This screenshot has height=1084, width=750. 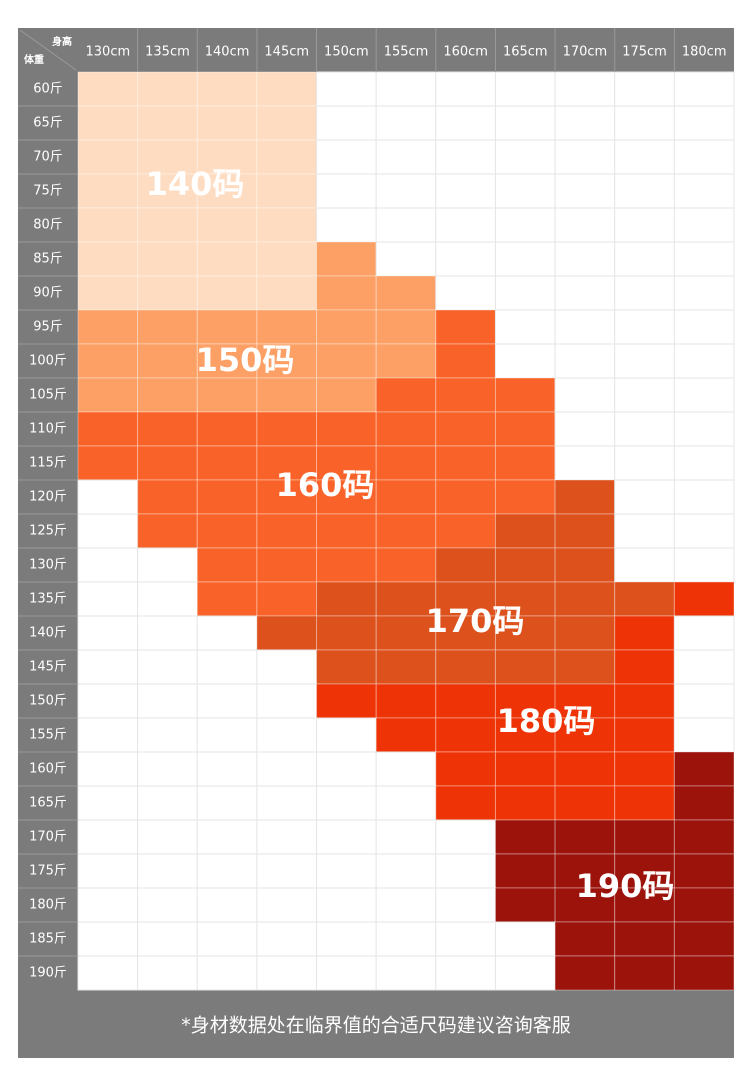 I want to click on row-header: 105斤, so click(x=48, y=395).